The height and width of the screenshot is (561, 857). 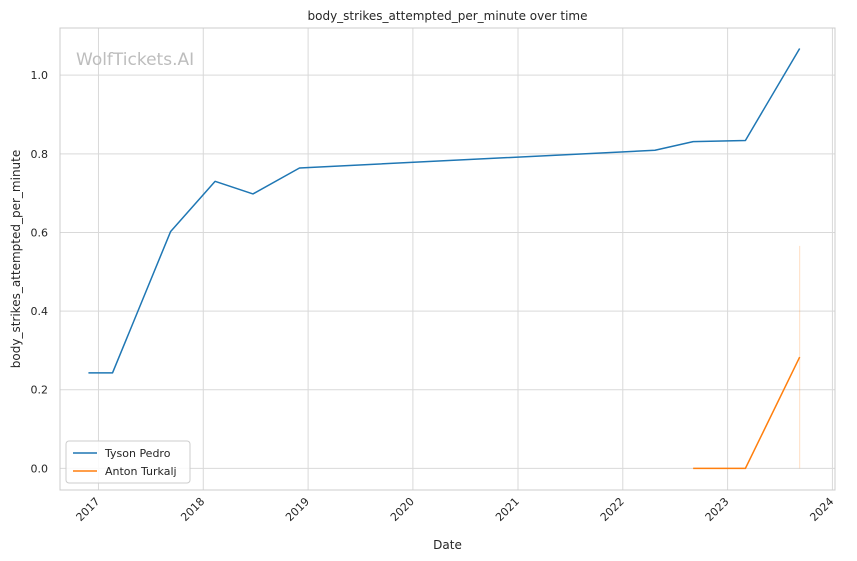 I want to click on x-tick-label: 2023, so click(x=717, y=509).